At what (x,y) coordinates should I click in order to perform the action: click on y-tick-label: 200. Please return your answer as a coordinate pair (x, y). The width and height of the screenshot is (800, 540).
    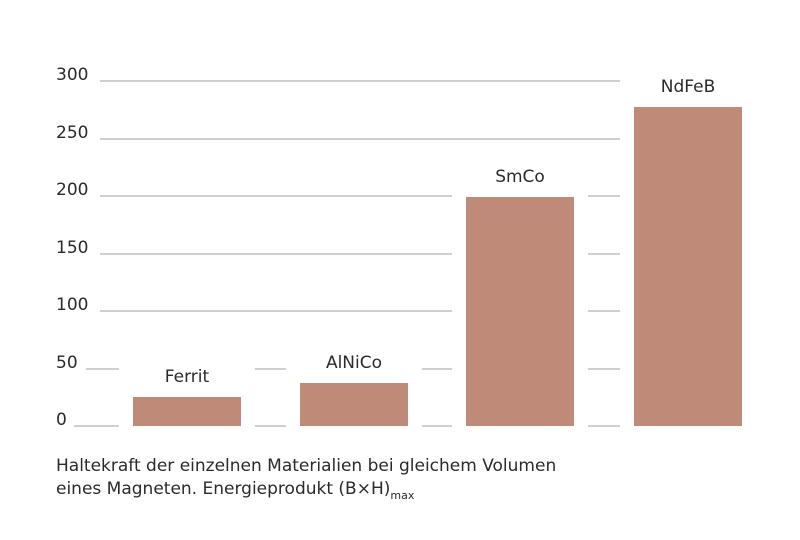
    Looking at the image, I should click on (72, 190).